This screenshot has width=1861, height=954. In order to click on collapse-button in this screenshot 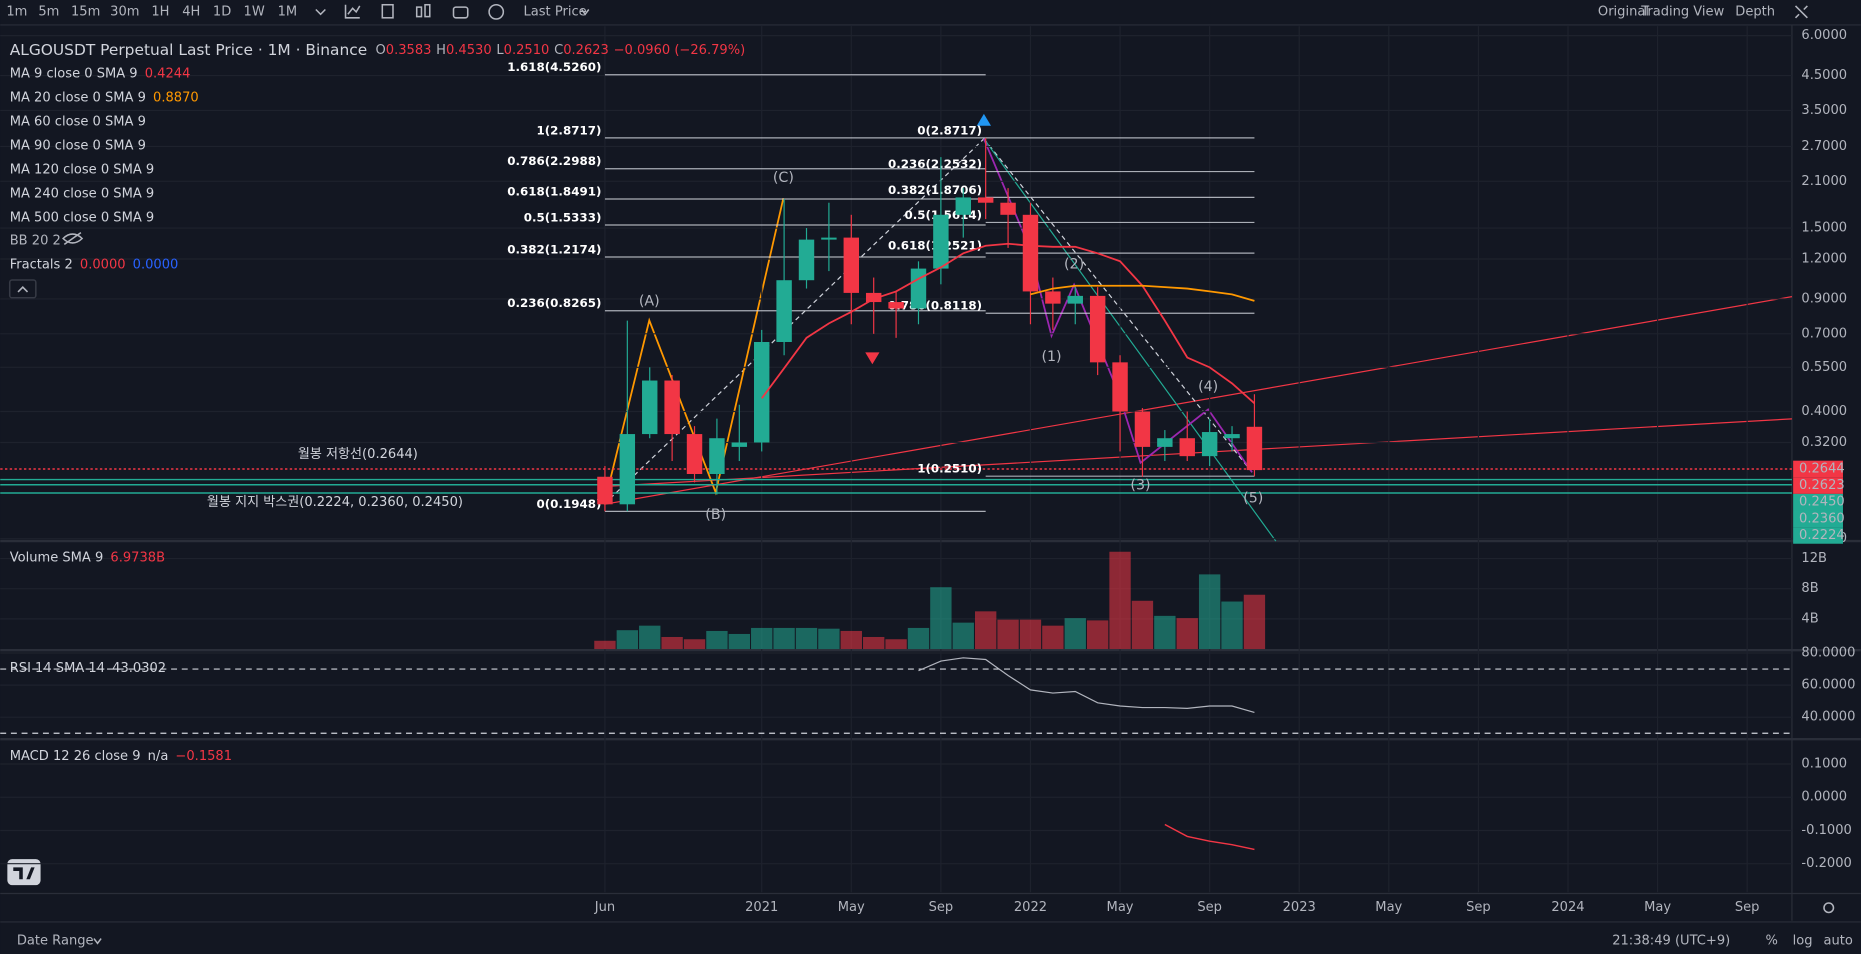, I will do `click(22, 289)`.